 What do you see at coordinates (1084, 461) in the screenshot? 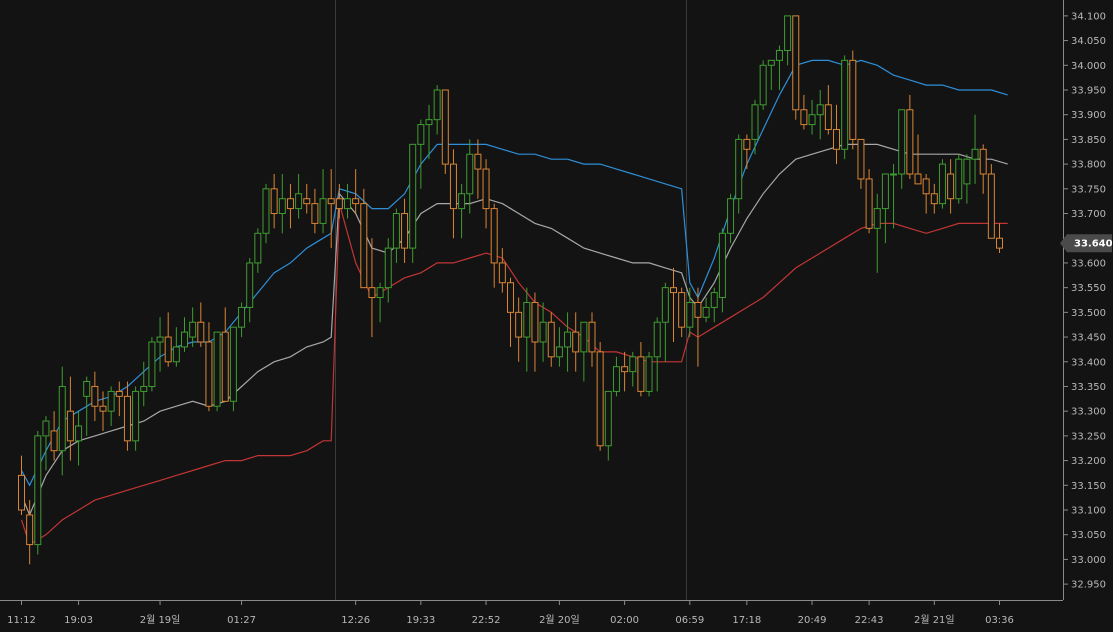
I see `y-tick: 33.200` at bounding box center [1084, 461].